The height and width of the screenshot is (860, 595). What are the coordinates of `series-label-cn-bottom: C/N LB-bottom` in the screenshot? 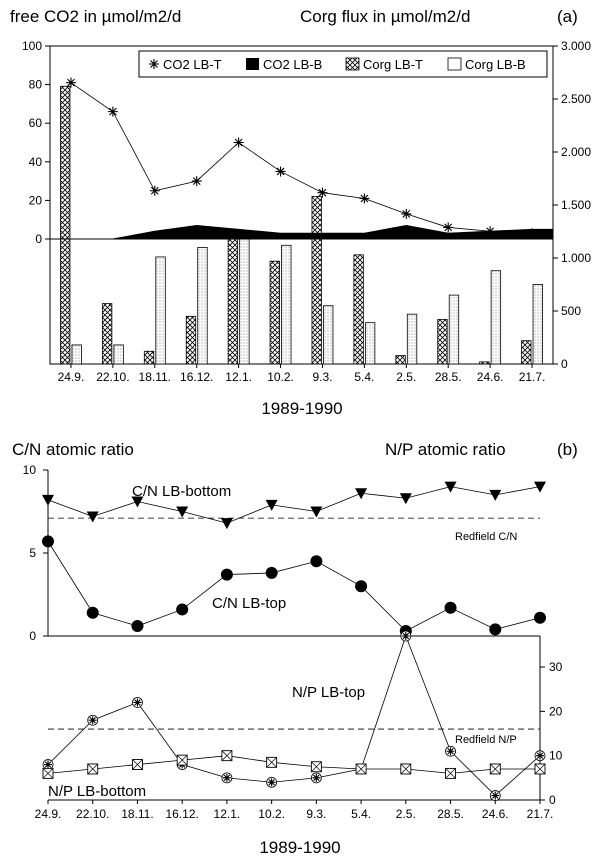 It's located at (181, 491).